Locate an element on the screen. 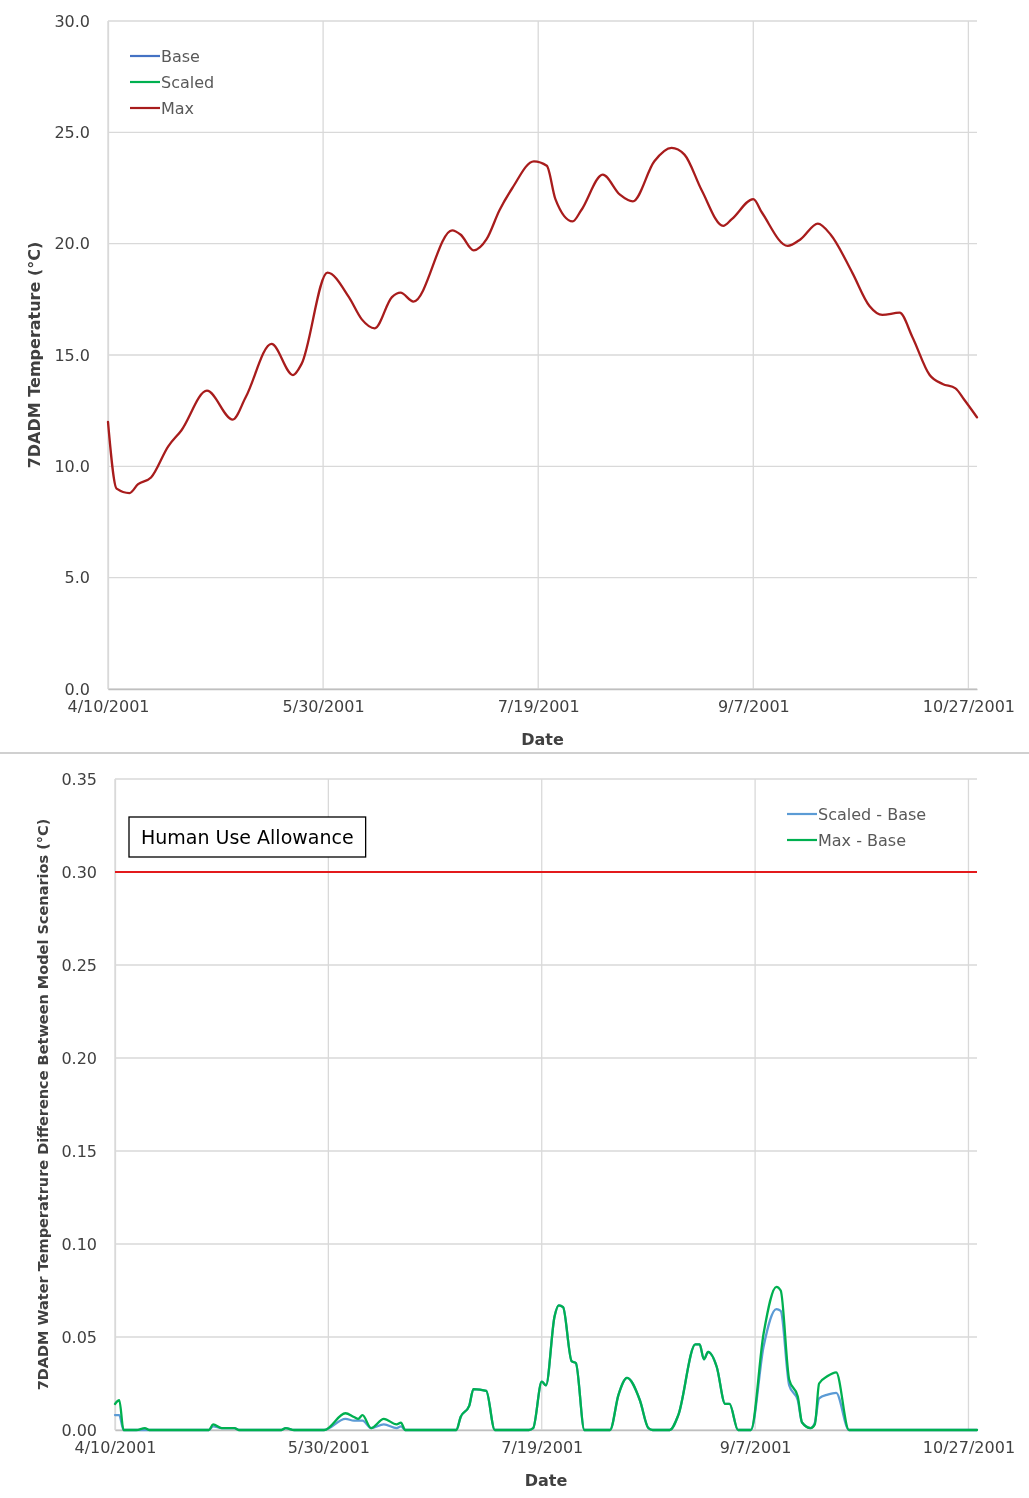 This screenshot has height=1498, width=1029. legend-label: Scaled - Base is located at coordinates (872, 814).